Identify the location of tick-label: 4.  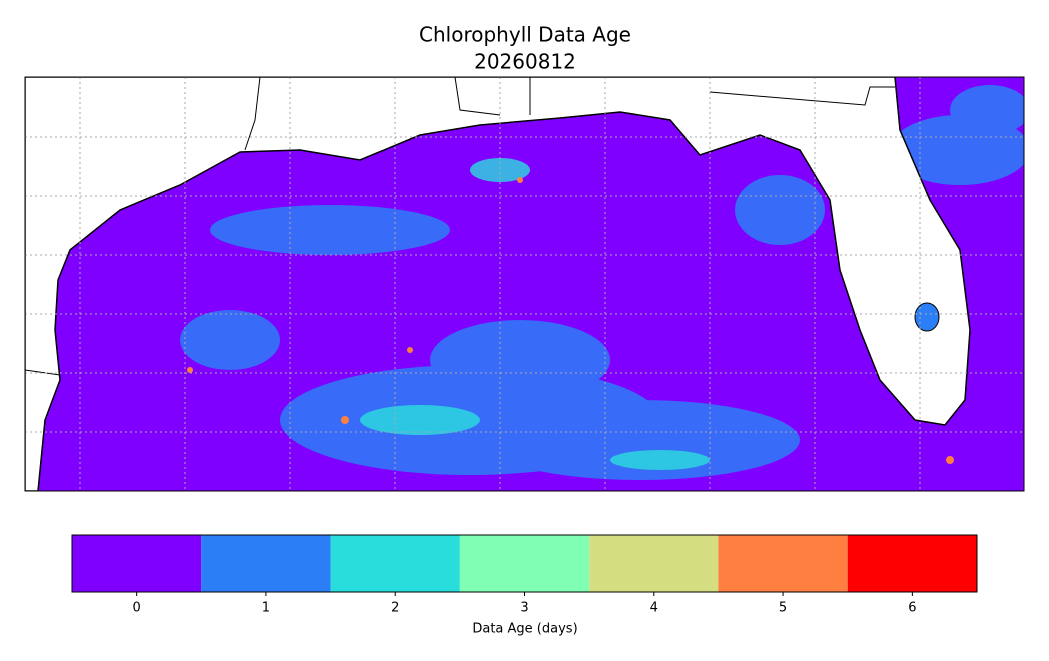
(654, 608).